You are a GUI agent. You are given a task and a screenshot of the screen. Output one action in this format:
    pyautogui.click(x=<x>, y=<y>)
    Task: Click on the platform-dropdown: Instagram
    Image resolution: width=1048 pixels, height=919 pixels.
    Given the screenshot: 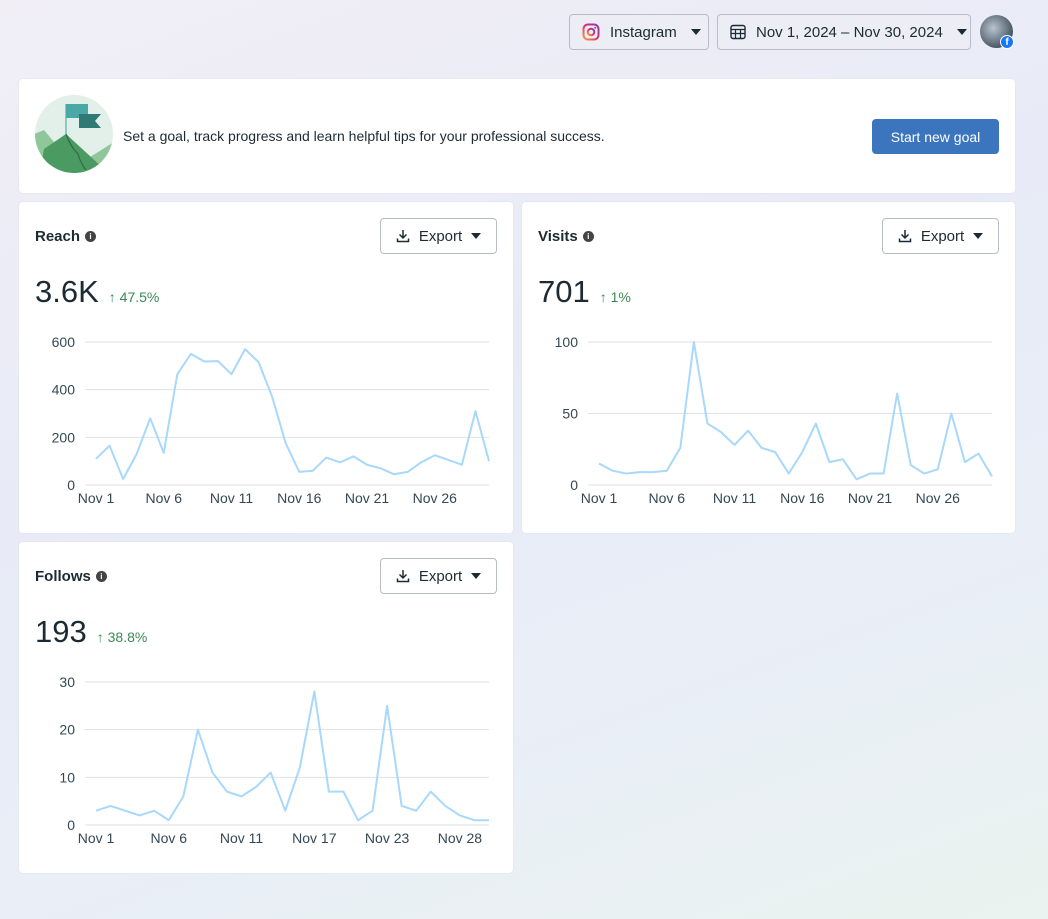 What is the action you would take?
    pyautogui.click(x=639, y=32)
    